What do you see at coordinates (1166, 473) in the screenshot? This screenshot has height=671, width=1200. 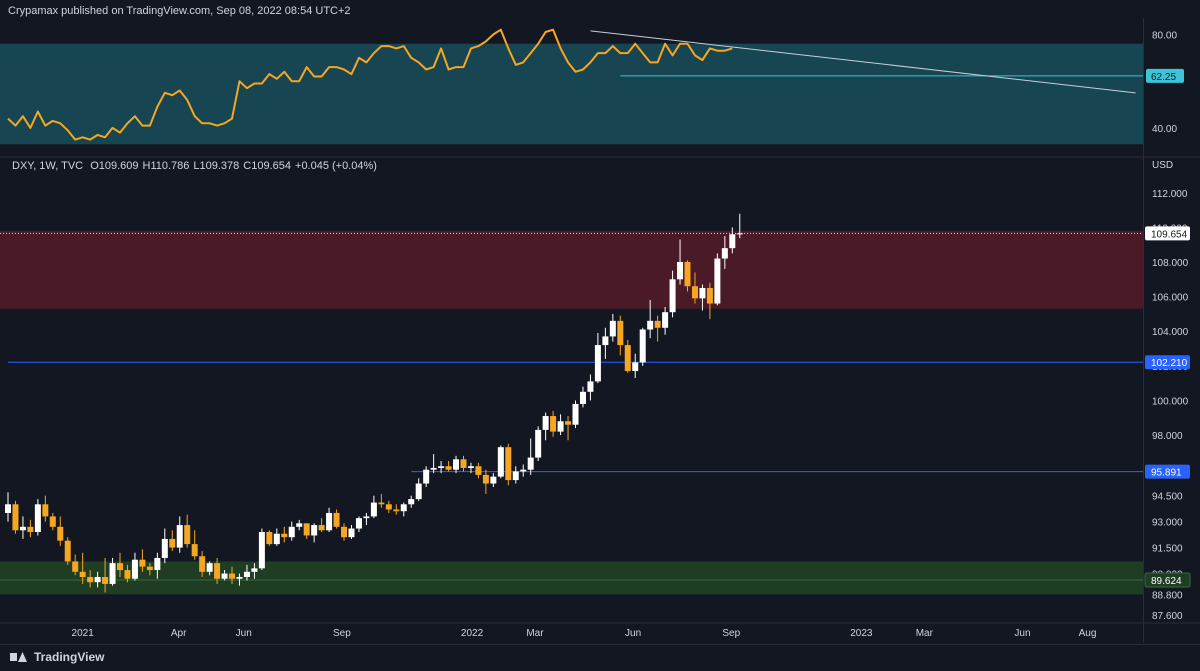 I see `price-hline-badge-label: 95.891` at bounding box center [1166, 473].